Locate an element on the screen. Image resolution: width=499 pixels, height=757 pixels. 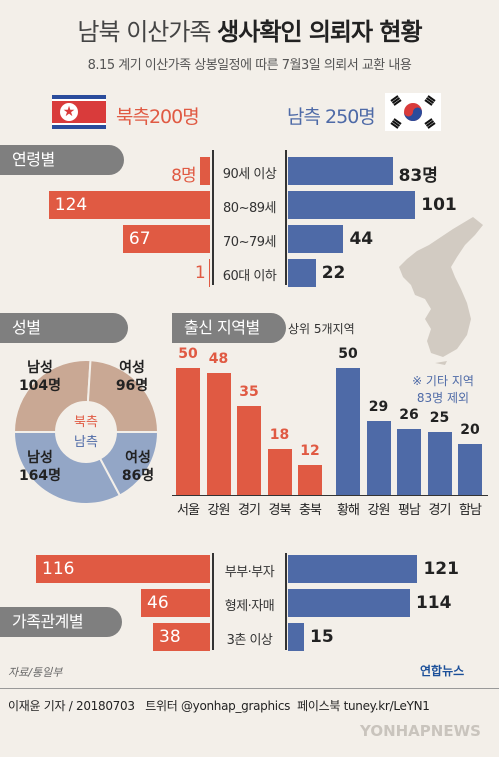
south-region-value: 25 is located at coordinates (439, 417).